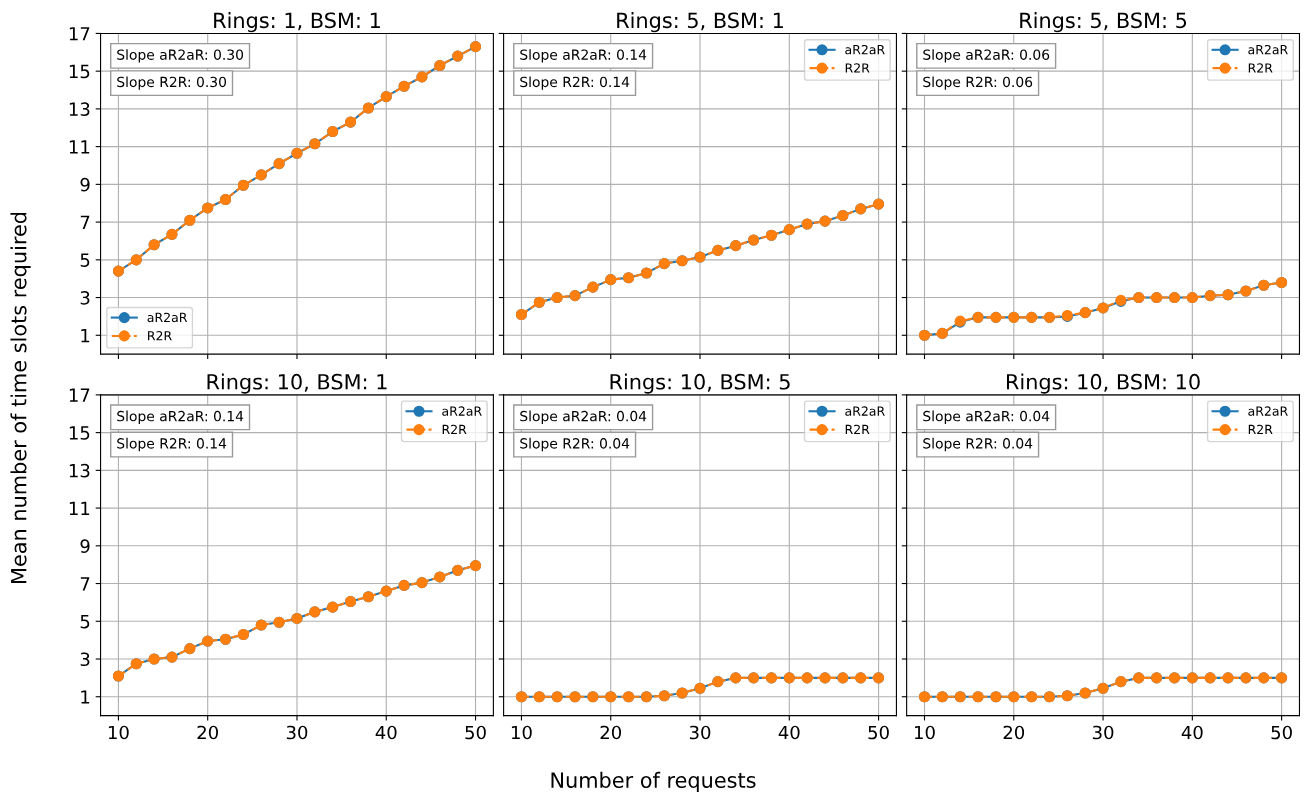 The width and height of the screenshot is (1306, 796). What do you see at coordinates (1103, 22) in the screenshot?
I see `chart-title: Rings: 5, BSM: 5` at bounding box center [1103, 22].